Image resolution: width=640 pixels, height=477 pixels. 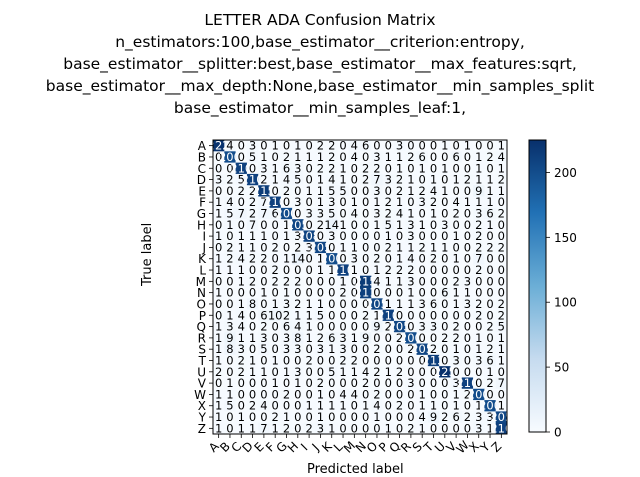 What do you see at coordinates (201, 293) in the screenshot?
I see `y-tick-label: N` at bounding box center [201, 293].